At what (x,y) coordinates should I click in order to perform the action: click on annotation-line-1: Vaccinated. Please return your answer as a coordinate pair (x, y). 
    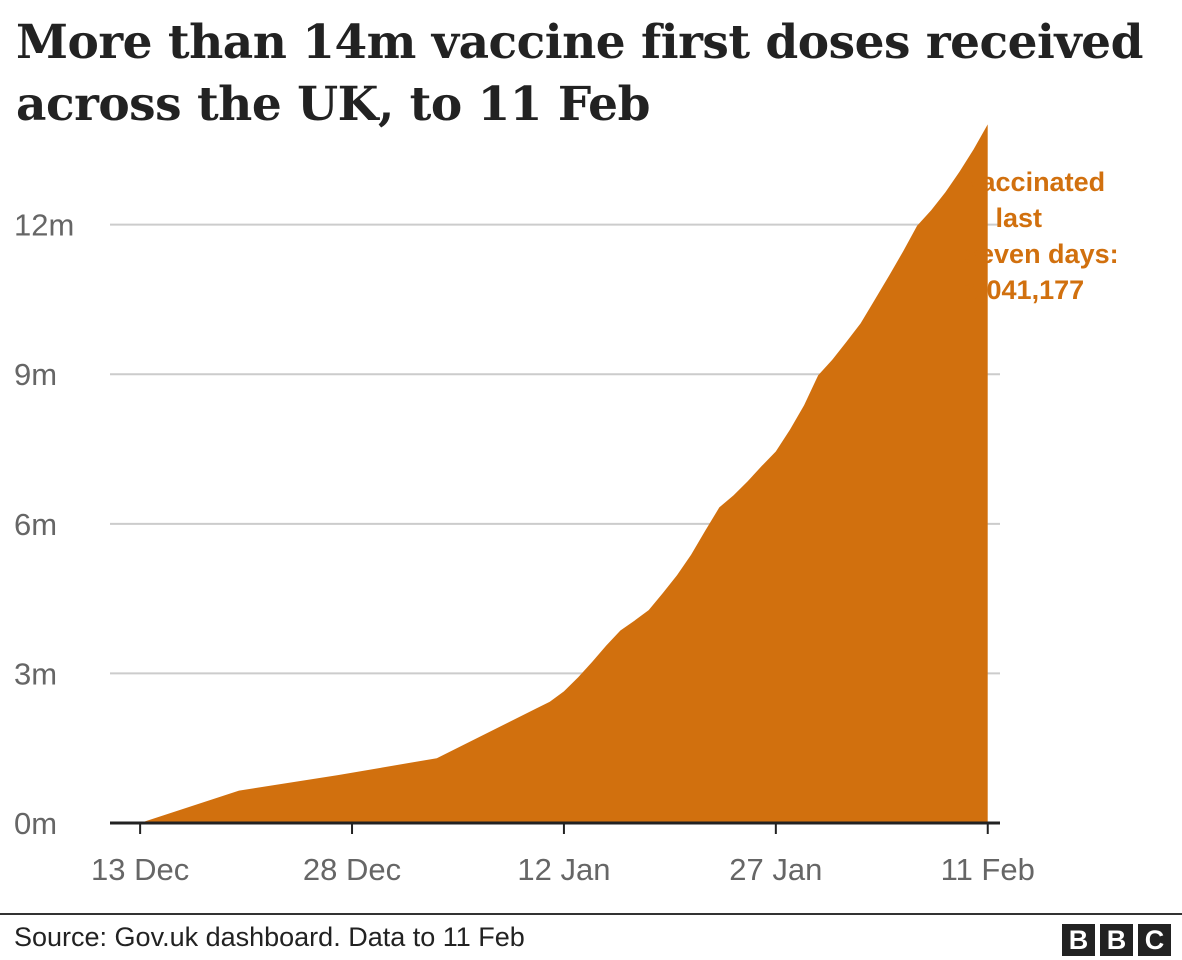
    Looking at the image, I should click on (1035, 182).